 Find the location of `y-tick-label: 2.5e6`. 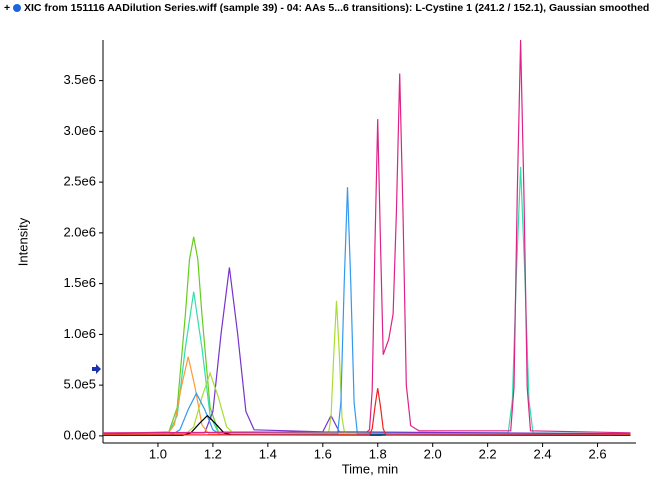

y-tick-label: 2.5e6 is located at coordinates (79, 181).